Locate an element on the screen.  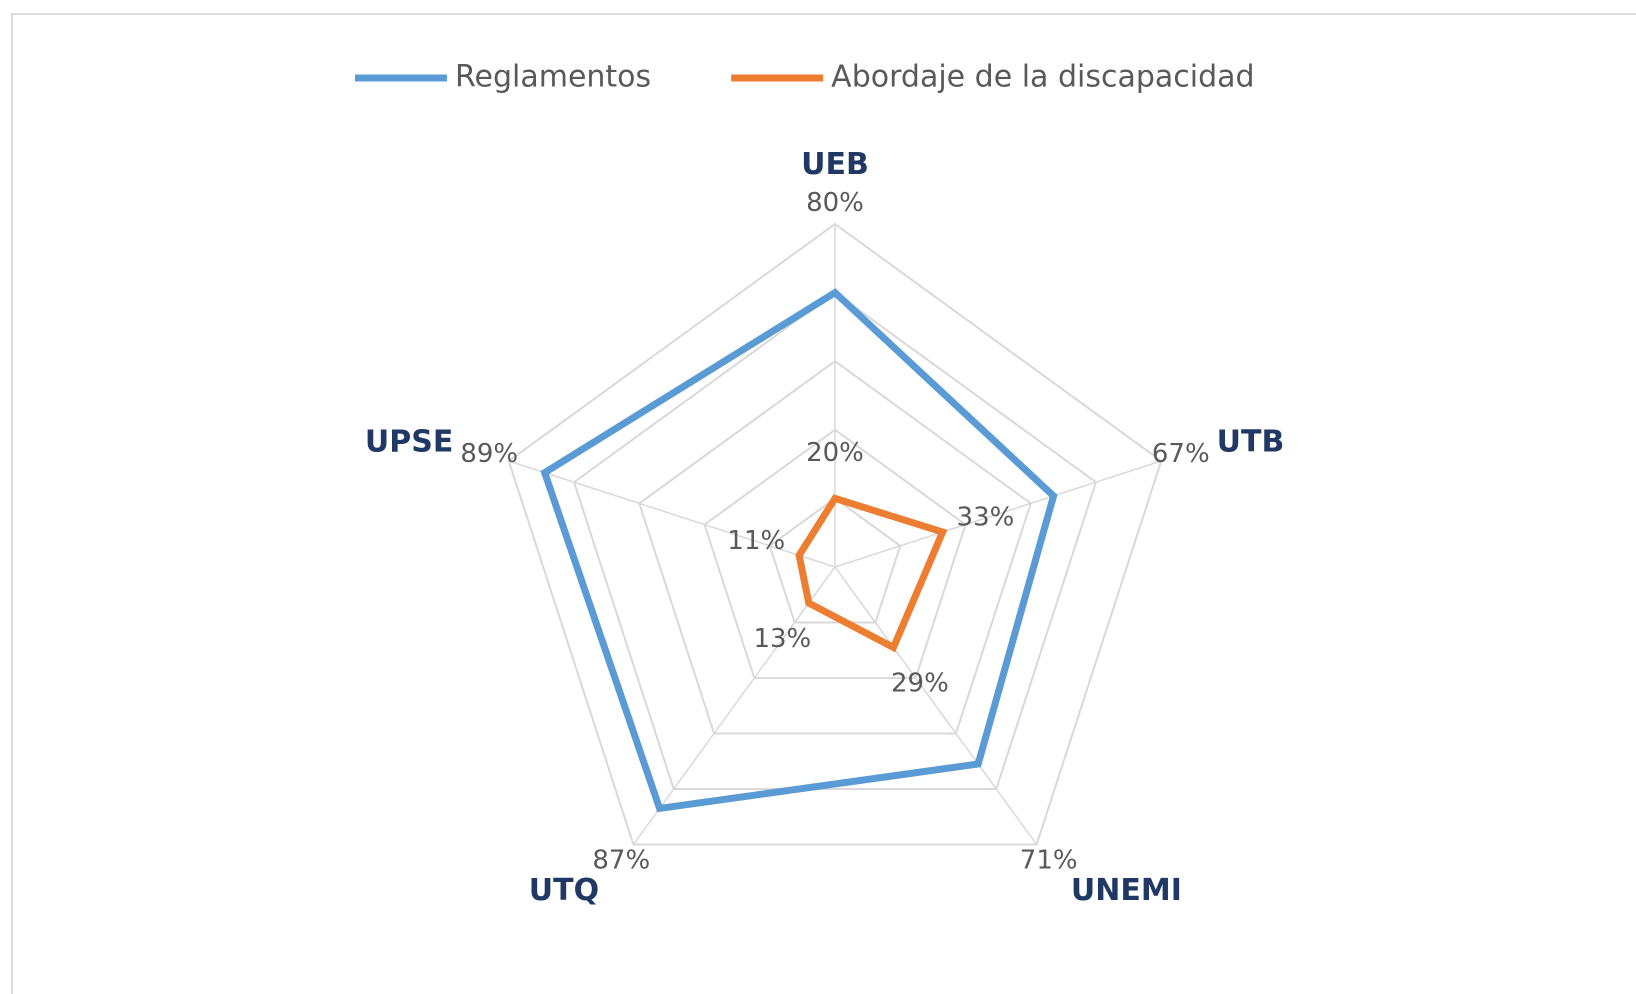
category-label: UPSE is located at coordinates (409, 441).